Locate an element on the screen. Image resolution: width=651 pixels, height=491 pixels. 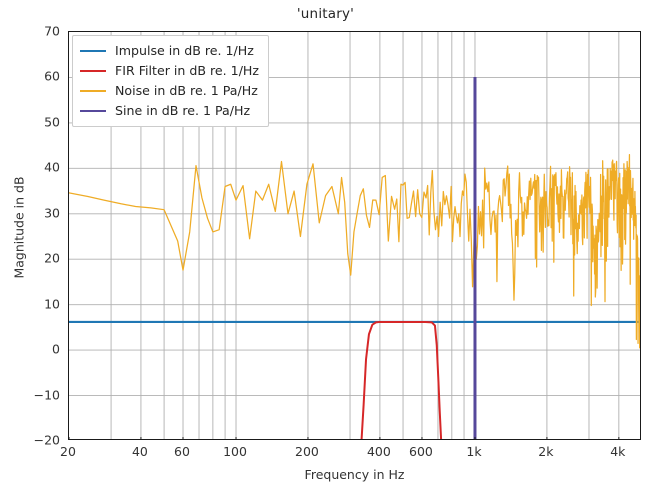
legend-label: Impulse in dB re. 1/Hz is located at coordinates (184, 50).